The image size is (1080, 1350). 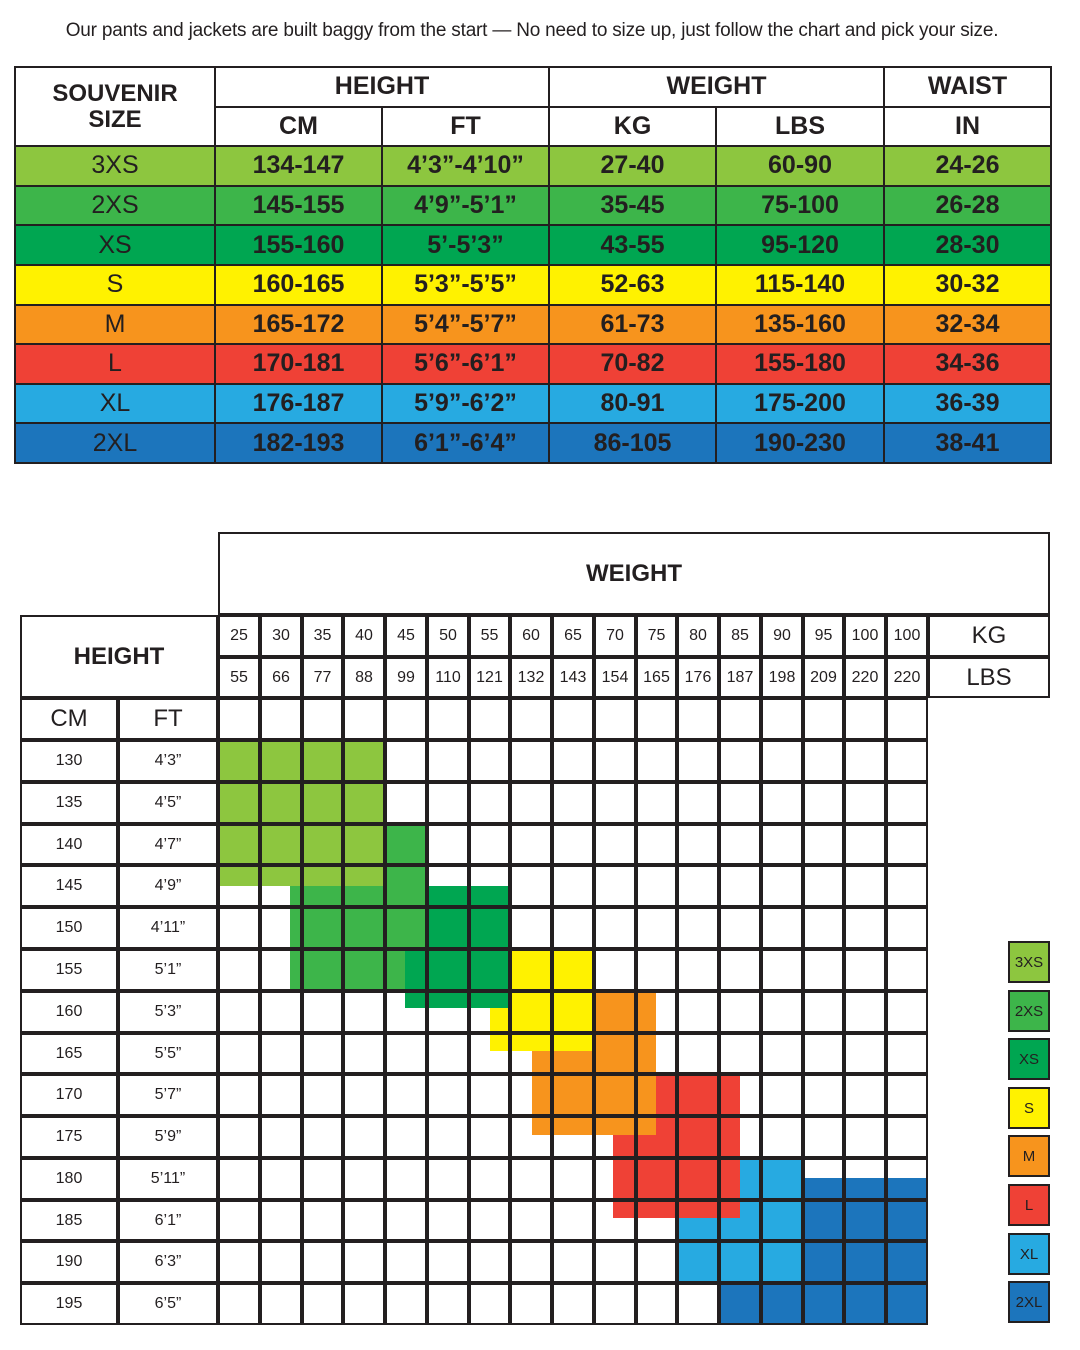 What do you see at coordinates (489, 677) in the screenshot?
I see `lbs-value: 121` at bounding box center [489, 677].